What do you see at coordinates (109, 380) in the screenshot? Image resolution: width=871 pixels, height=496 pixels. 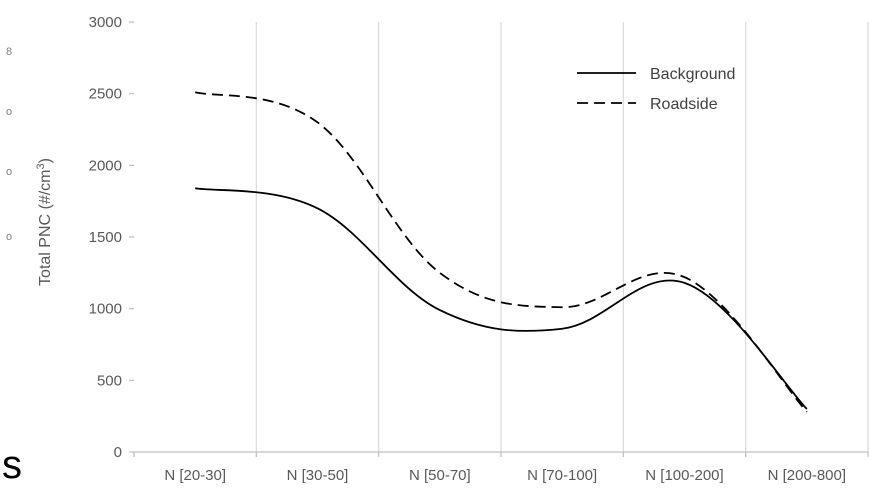 I see `y-tick-label: 500` at bounding box center [109, 380].